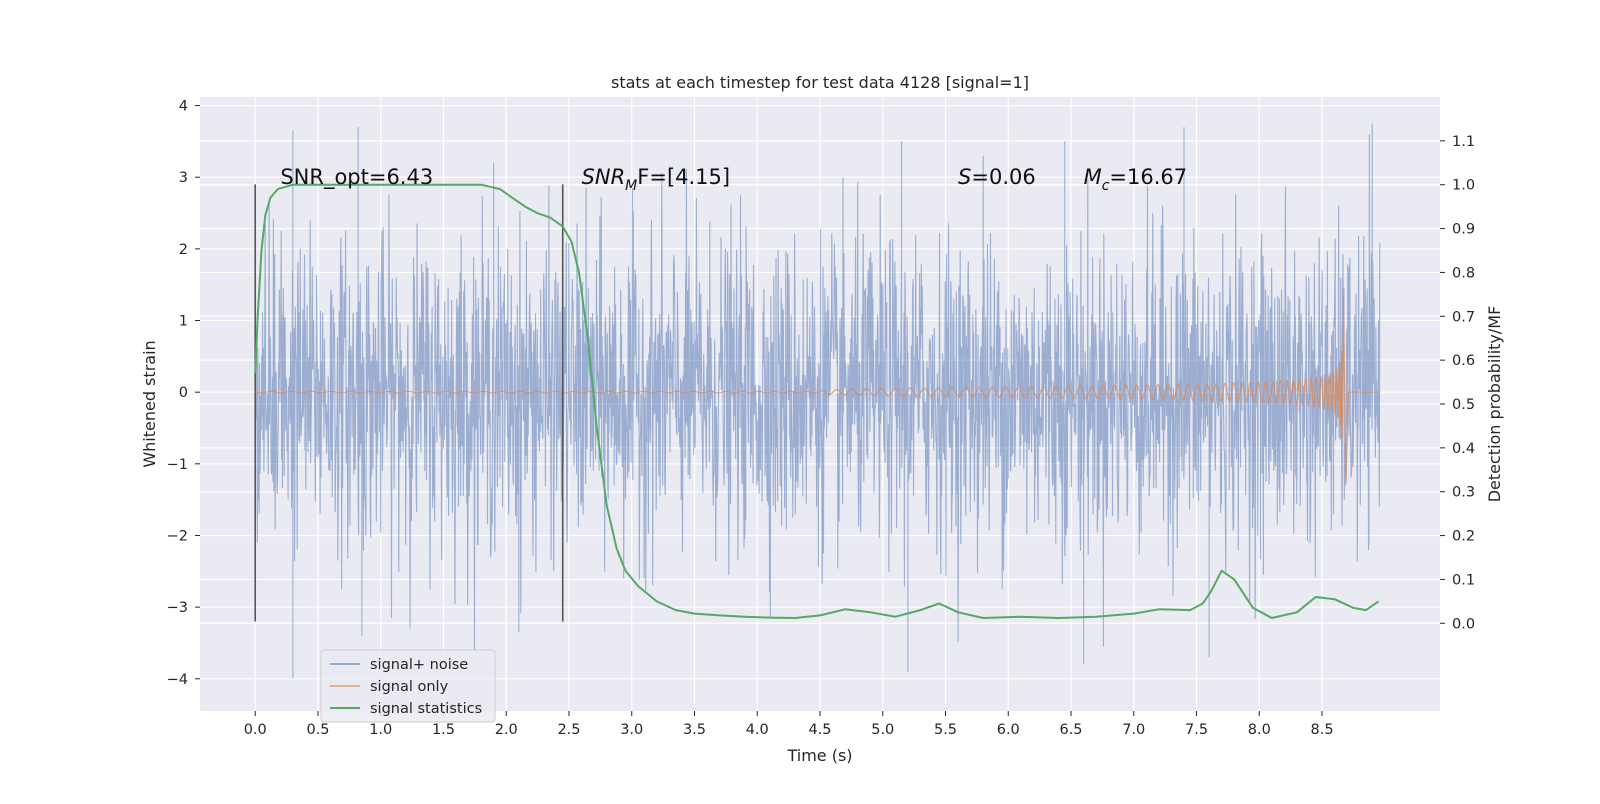 Image resolution: width=1600 pixels, height=804 pixels. What do you see at coordinates (317, 730) in the screenshot?
I see `x-tick-label: 0.5` at bounding box center [317, 730].